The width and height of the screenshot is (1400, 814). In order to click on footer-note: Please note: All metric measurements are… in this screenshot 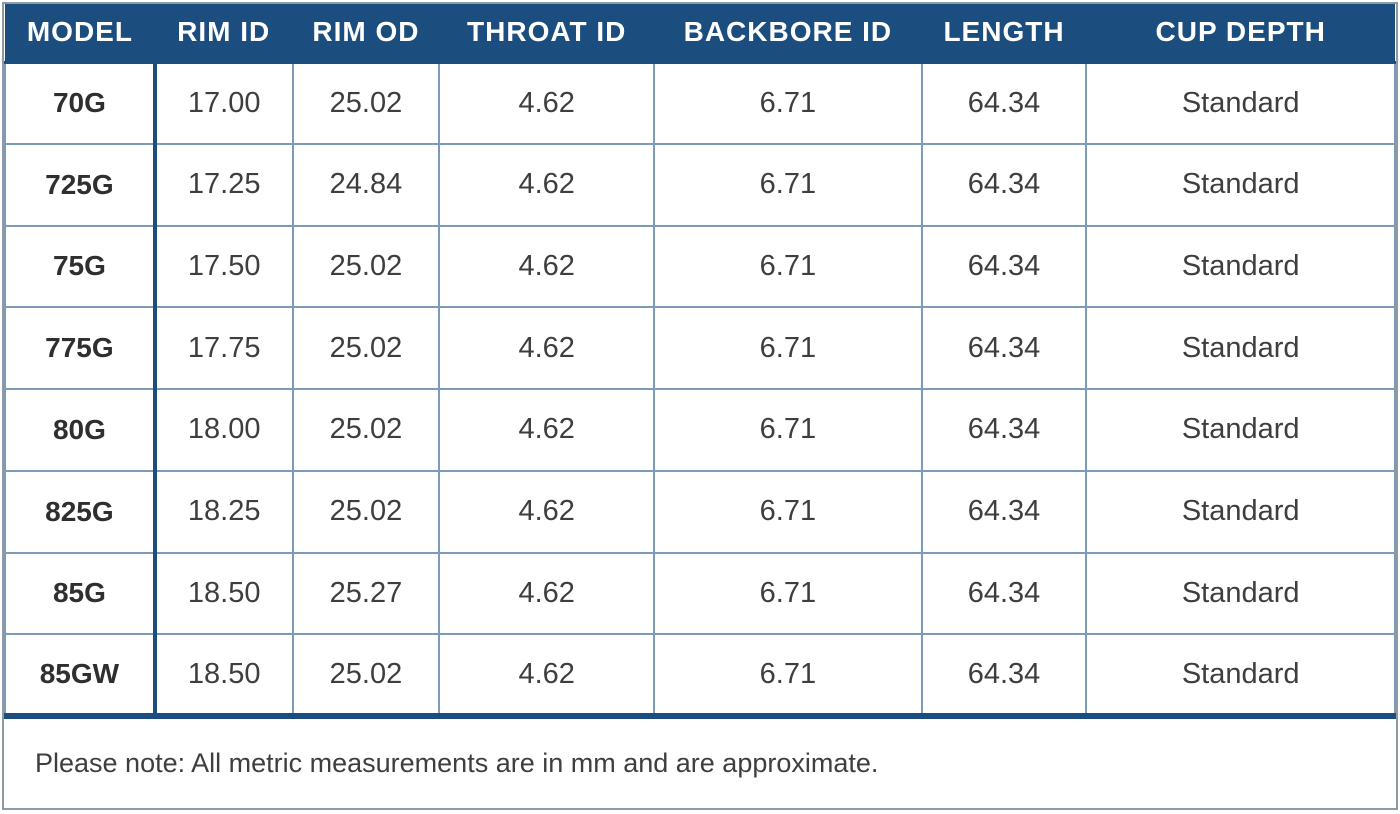, I will do `click(700, 760)`.